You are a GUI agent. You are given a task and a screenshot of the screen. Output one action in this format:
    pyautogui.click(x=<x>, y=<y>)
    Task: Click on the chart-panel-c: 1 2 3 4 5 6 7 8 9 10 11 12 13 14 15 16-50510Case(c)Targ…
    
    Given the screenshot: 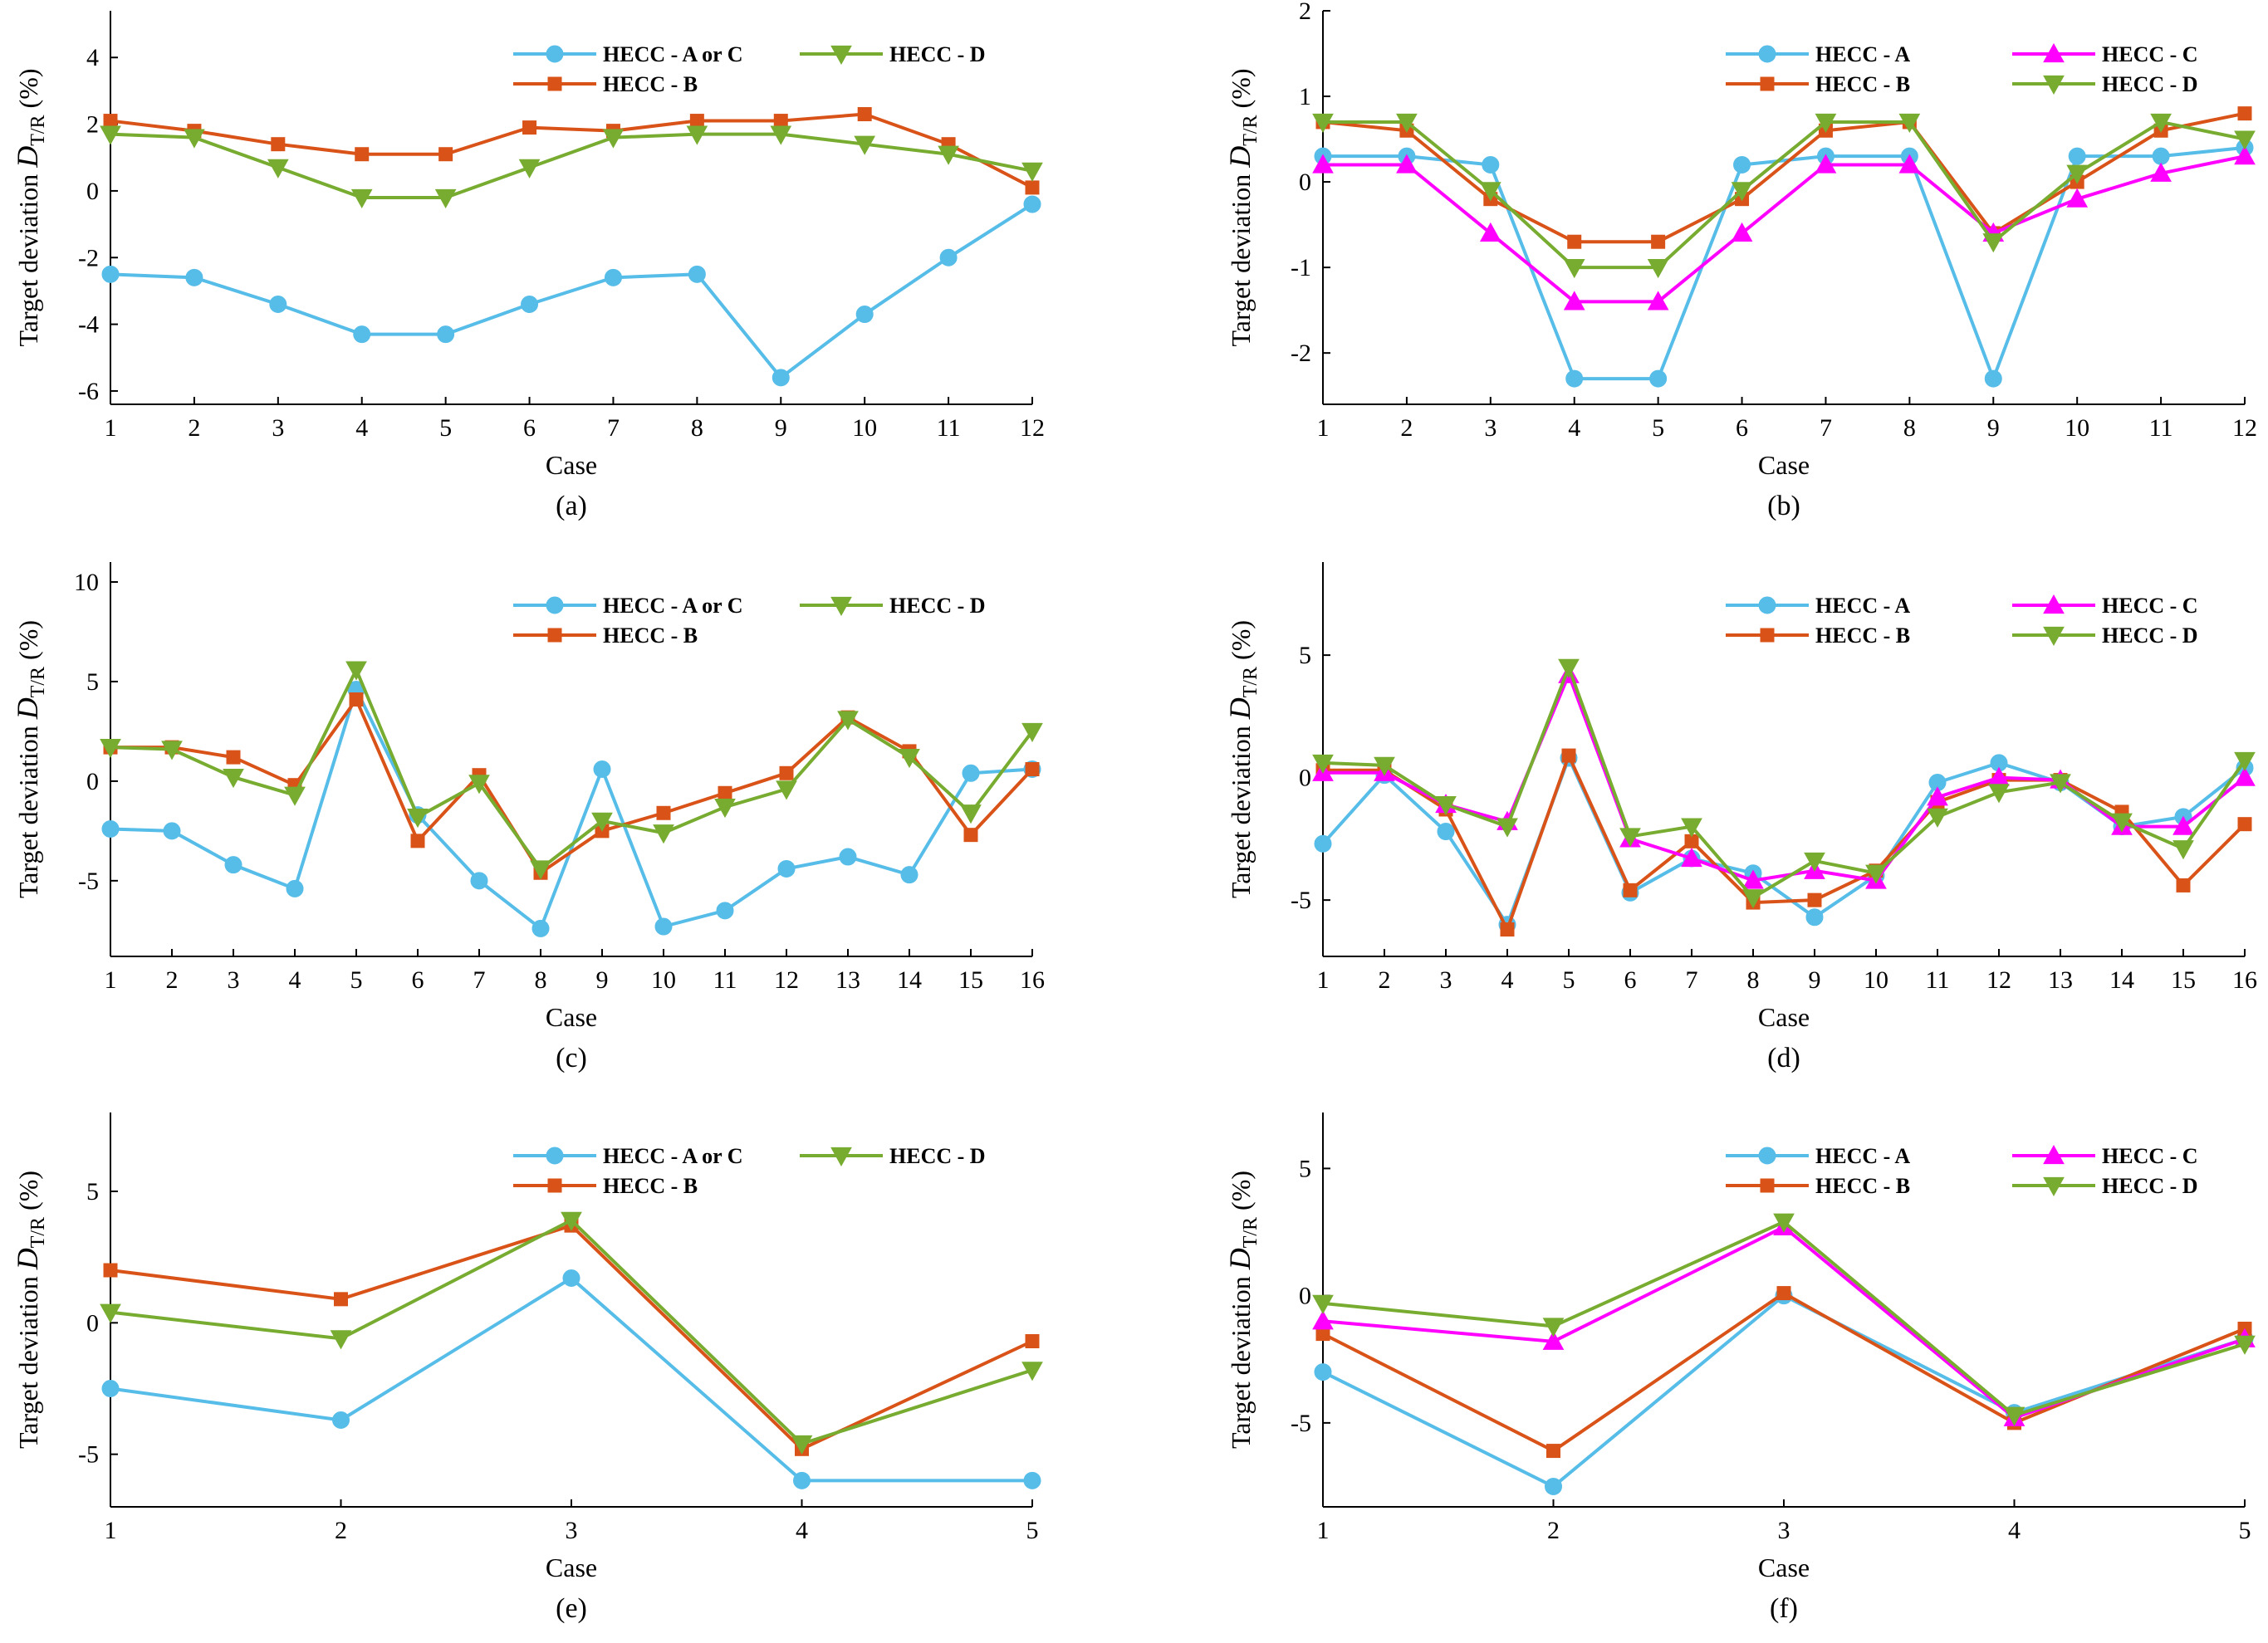 What is the action you would take?
    pyautogui.click(x=528, y=817)
    